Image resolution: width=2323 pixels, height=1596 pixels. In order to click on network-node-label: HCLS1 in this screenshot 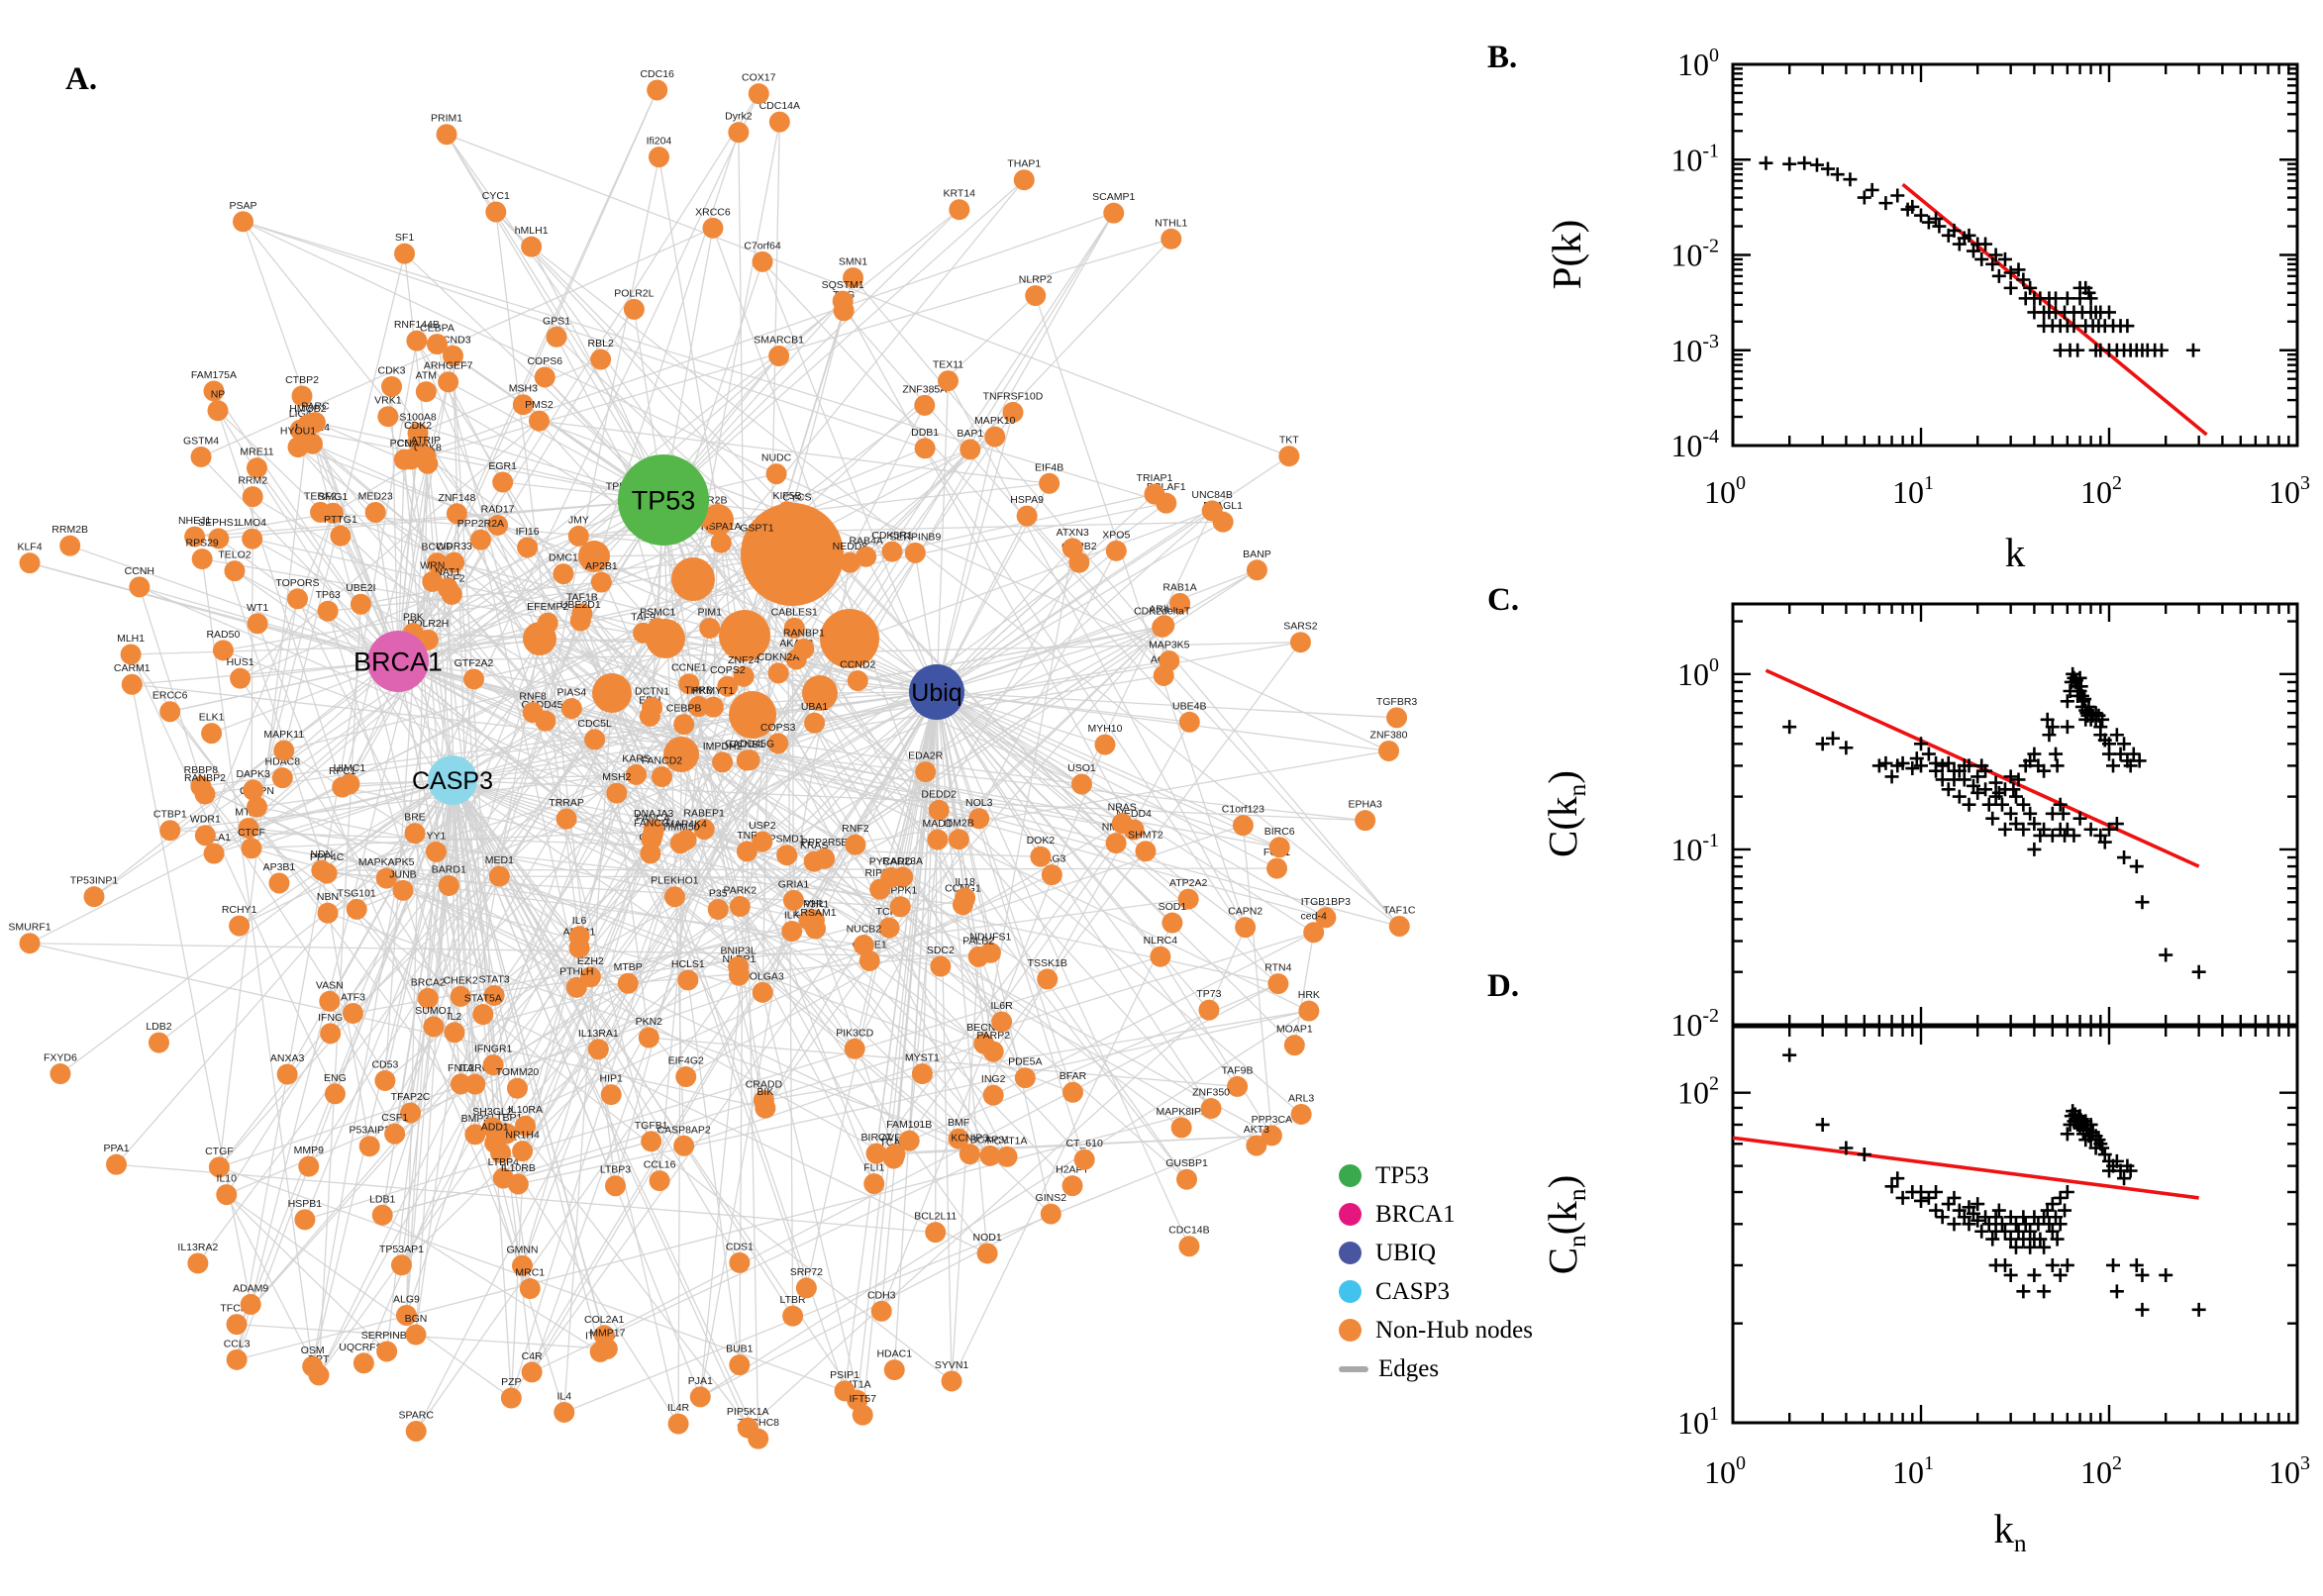, I will do `click(688, 964)`.